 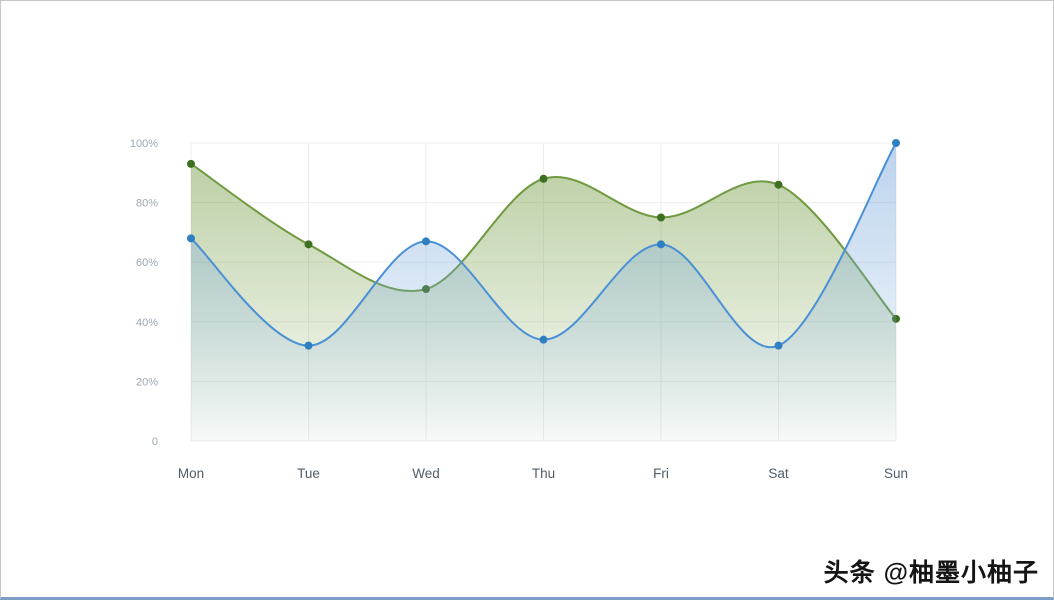 I want to click on x-axis-category-label: Tue, so click(x=308, y=473).